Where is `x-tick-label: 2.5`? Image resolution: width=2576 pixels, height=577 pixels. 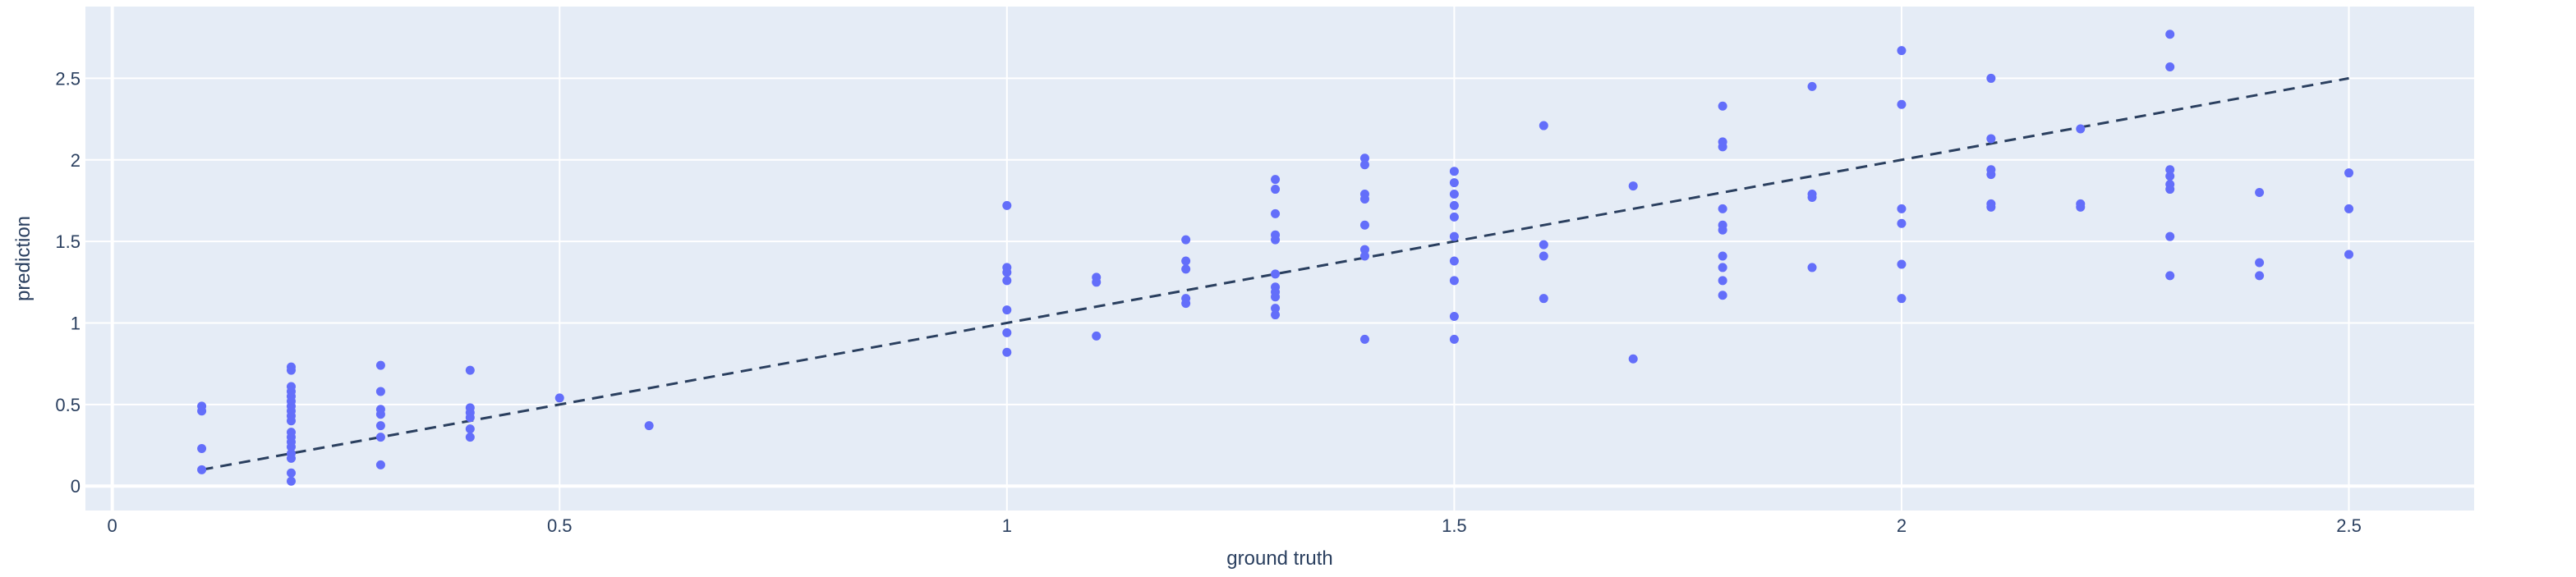
x-tick-label: 2.5 is located at coordinates (2349, 525).